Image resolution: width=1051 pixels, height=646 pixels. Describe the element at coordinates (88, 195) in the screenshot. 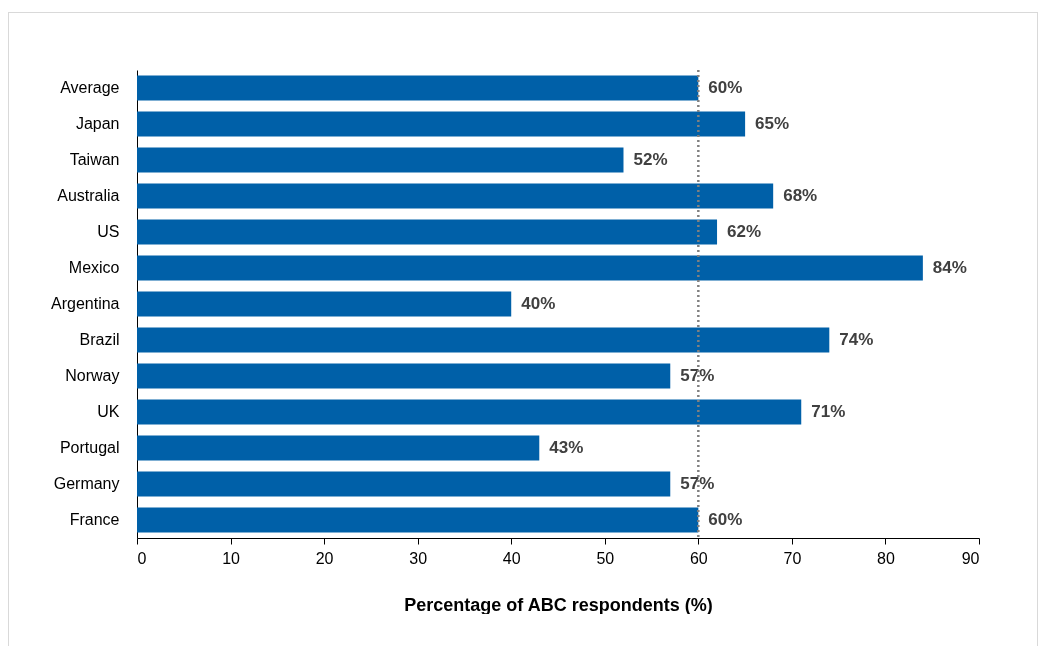

I see `y-tick-label: Australia` at that location.